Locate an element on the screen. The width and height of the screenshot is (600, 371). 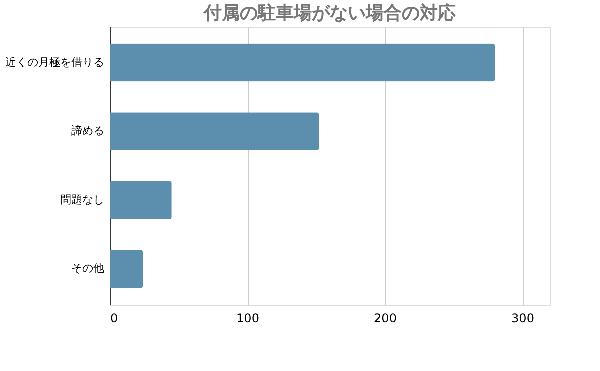
x-tick-label: 100 is located at coordinates (248, 319).